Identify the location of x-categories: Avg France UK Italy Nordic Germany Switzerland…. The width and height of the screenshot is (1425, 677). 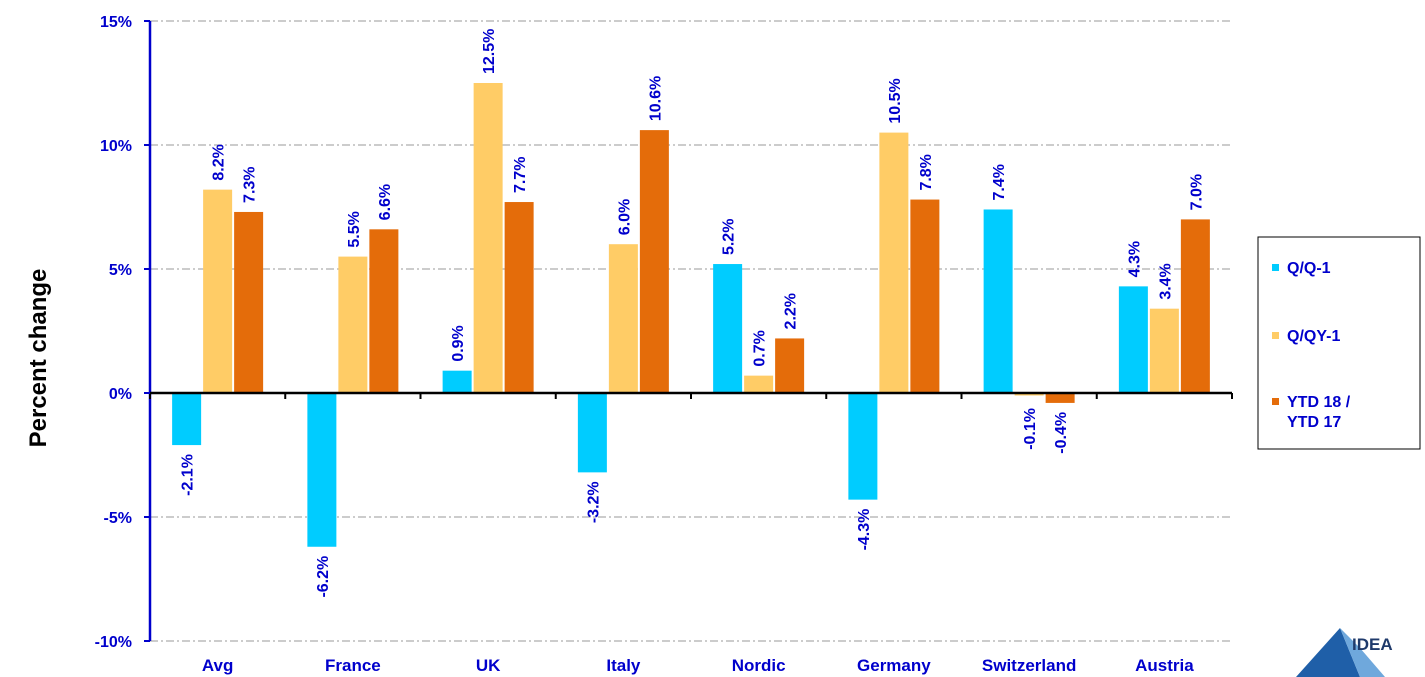
(698, 665).